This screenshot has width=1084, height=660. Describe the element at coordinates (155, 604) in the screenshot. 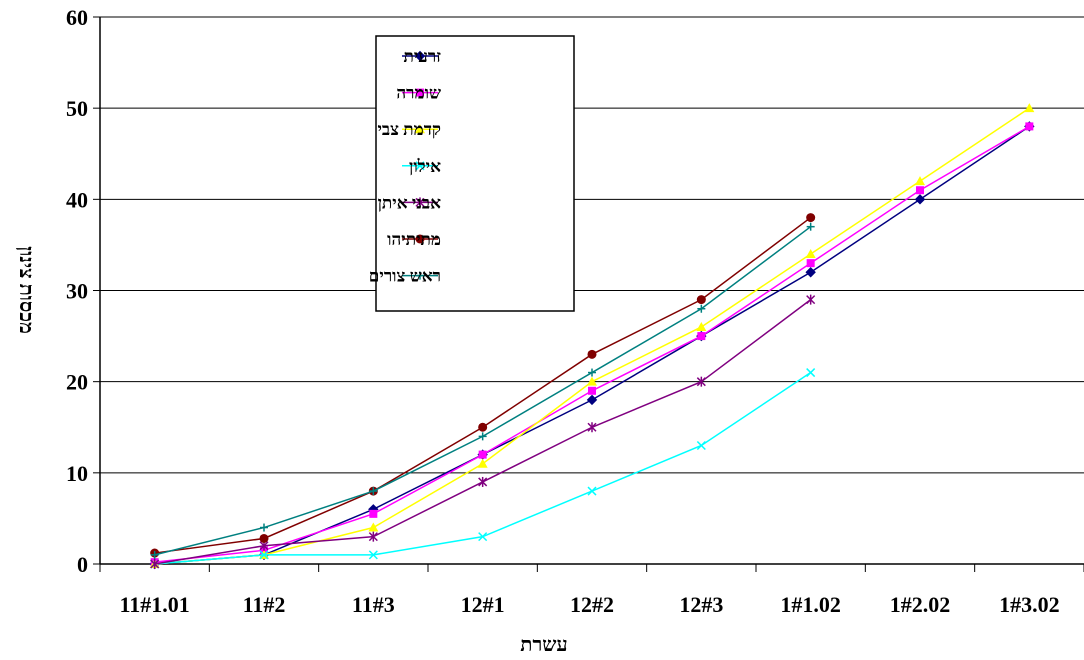

I see `x-tick-label: 11#1.01` at that location.